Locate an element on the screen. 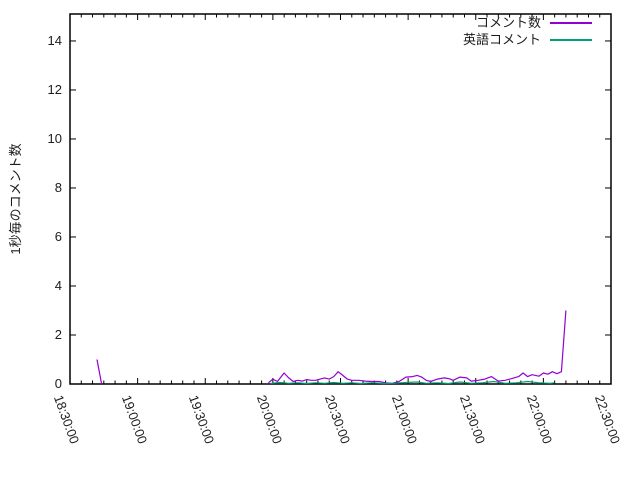  legend-entry: 英語コメント is located at coordinates (527, 39).